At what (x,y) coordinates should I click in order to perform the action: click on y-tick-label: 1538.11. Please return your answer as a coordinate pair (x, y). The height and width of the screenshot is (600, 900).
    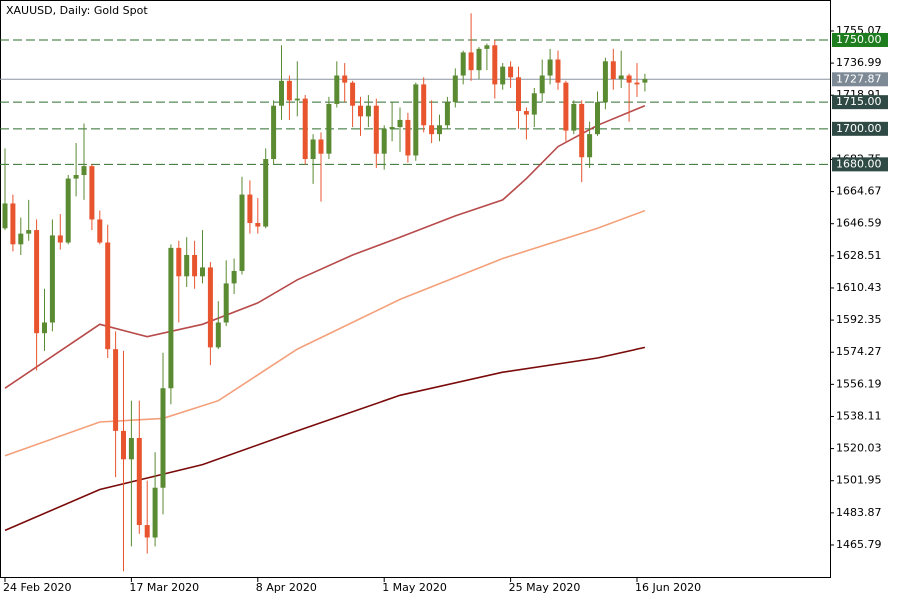
    Looking at the image, I should click on (859, 415).